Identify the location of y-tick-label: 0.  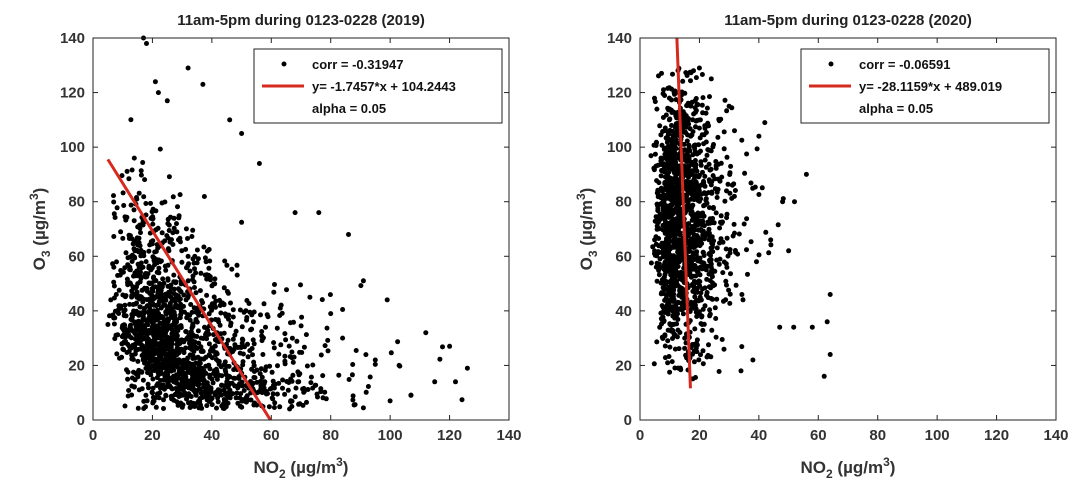
(81, 420).